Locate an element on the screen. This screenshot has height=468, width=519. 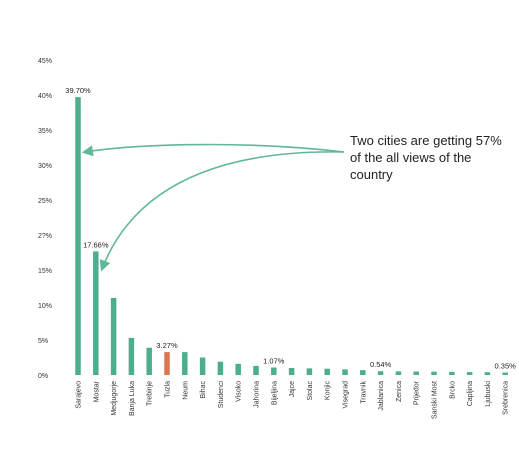
data-label: 0.35% is located at coordinates (506, 366).